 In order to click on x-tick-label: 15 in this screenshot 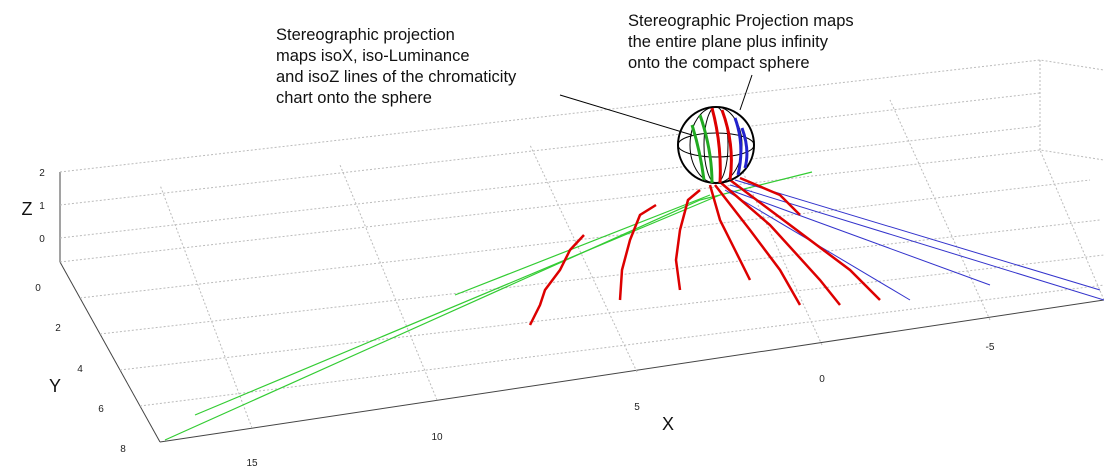, I will do `click(252, 463)`.